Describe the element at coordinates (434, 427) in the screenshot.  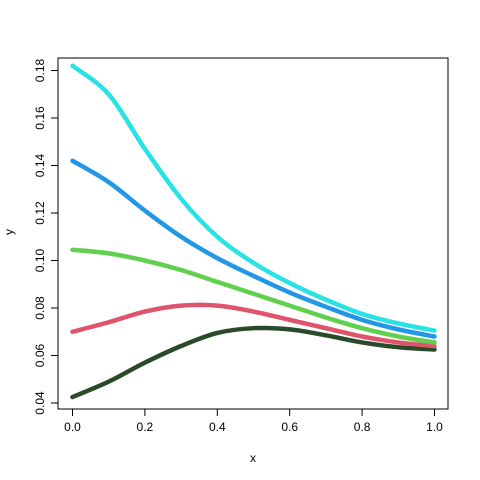
I see `x-tick-label: 1.0` at that location.